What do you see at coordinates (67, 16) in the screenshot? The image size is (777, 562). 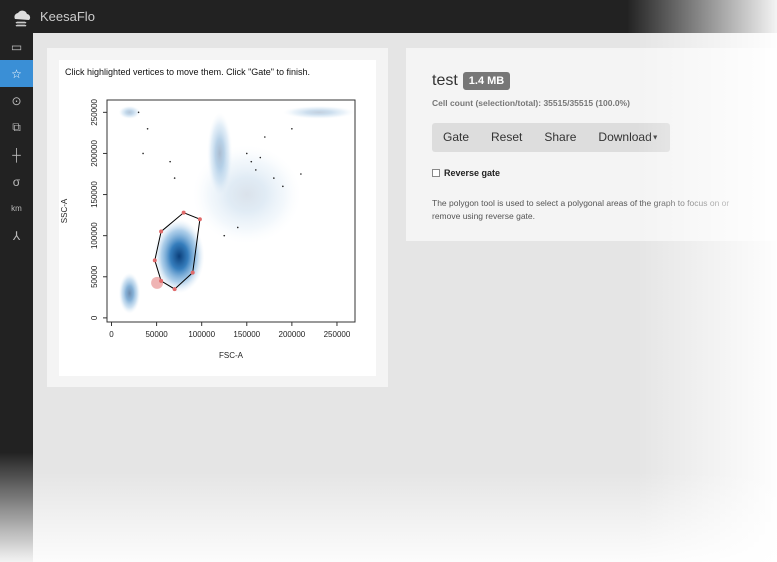 I see `app-brand: KeesaFlo` at bounding box center [67, 16].